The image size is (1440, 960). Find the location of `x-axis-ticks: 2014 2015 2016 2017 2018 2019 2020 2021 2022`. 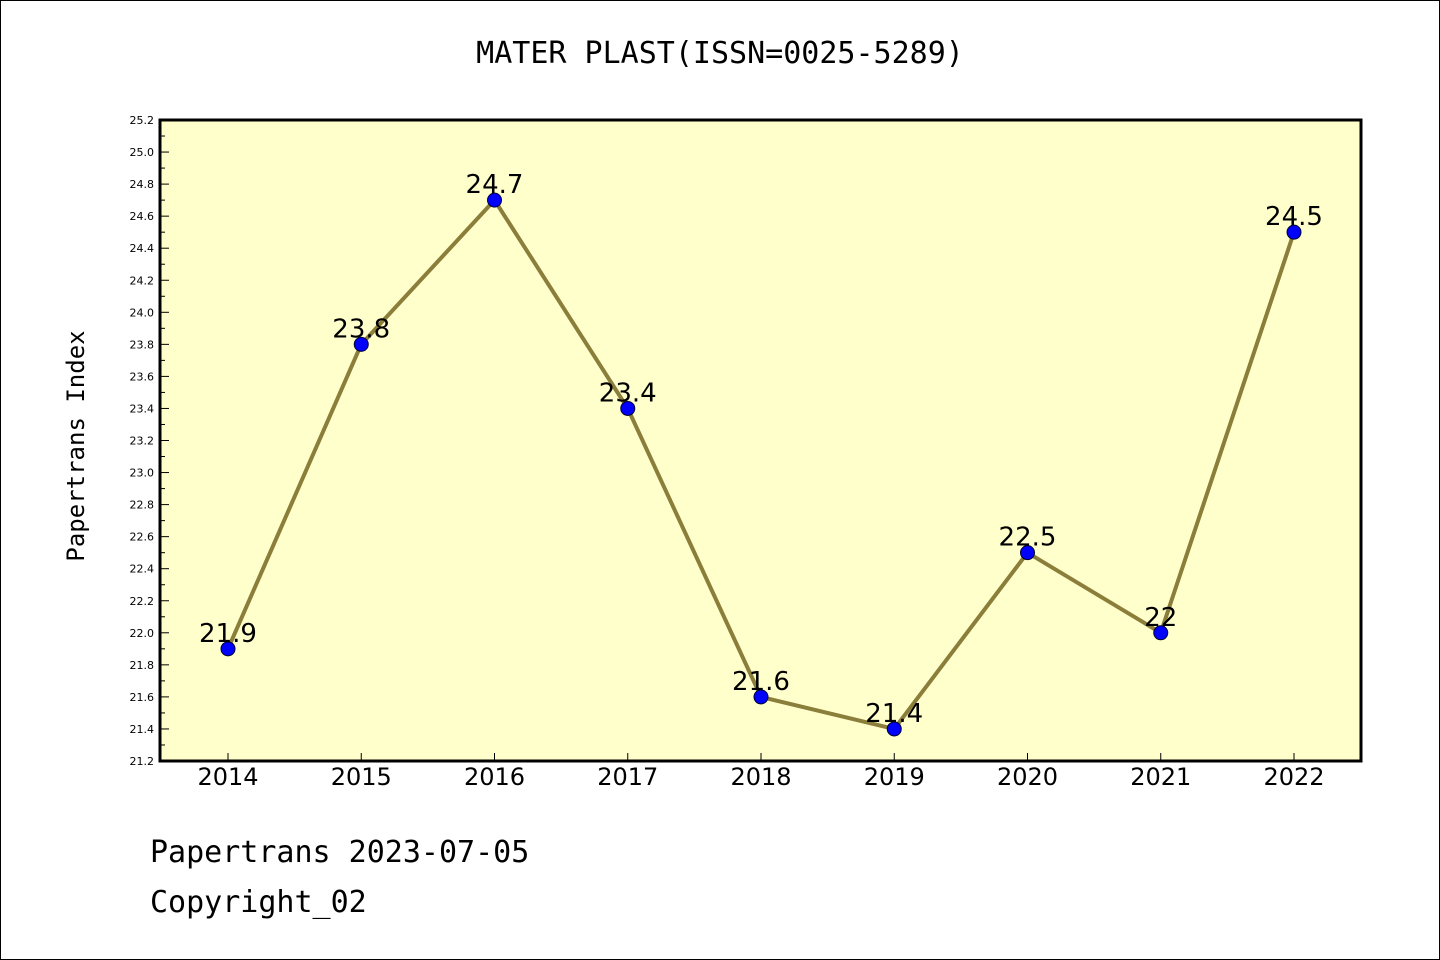

x-axis-ticks: 2014 2015 2016 2017 2018 2019 2020 2021 2022 is located at coordinates (761, 772).